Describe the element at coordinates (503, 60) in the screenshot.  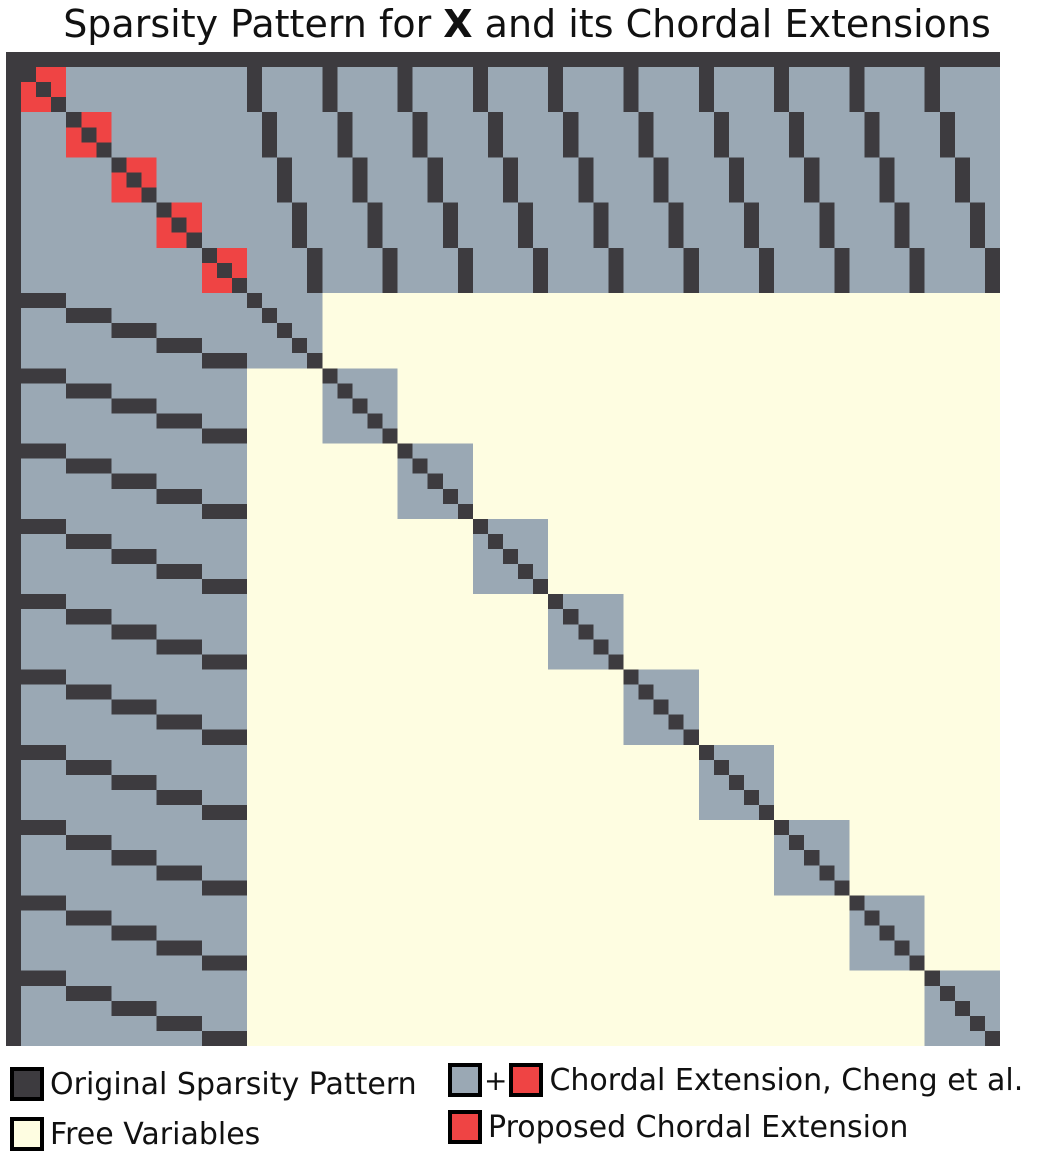
I see `original-pattern-row` at that location.